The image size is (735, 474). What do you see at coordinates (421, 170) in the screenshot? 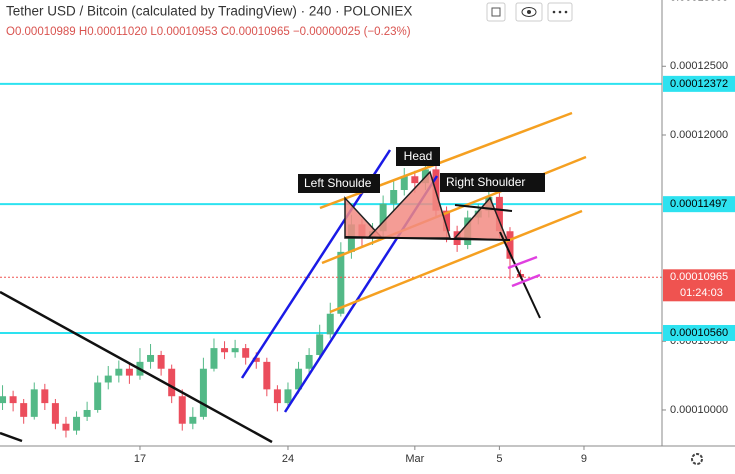
I see `annotations: Head Left Shoulde Right Shoulder` at bounding box center [421, 170].